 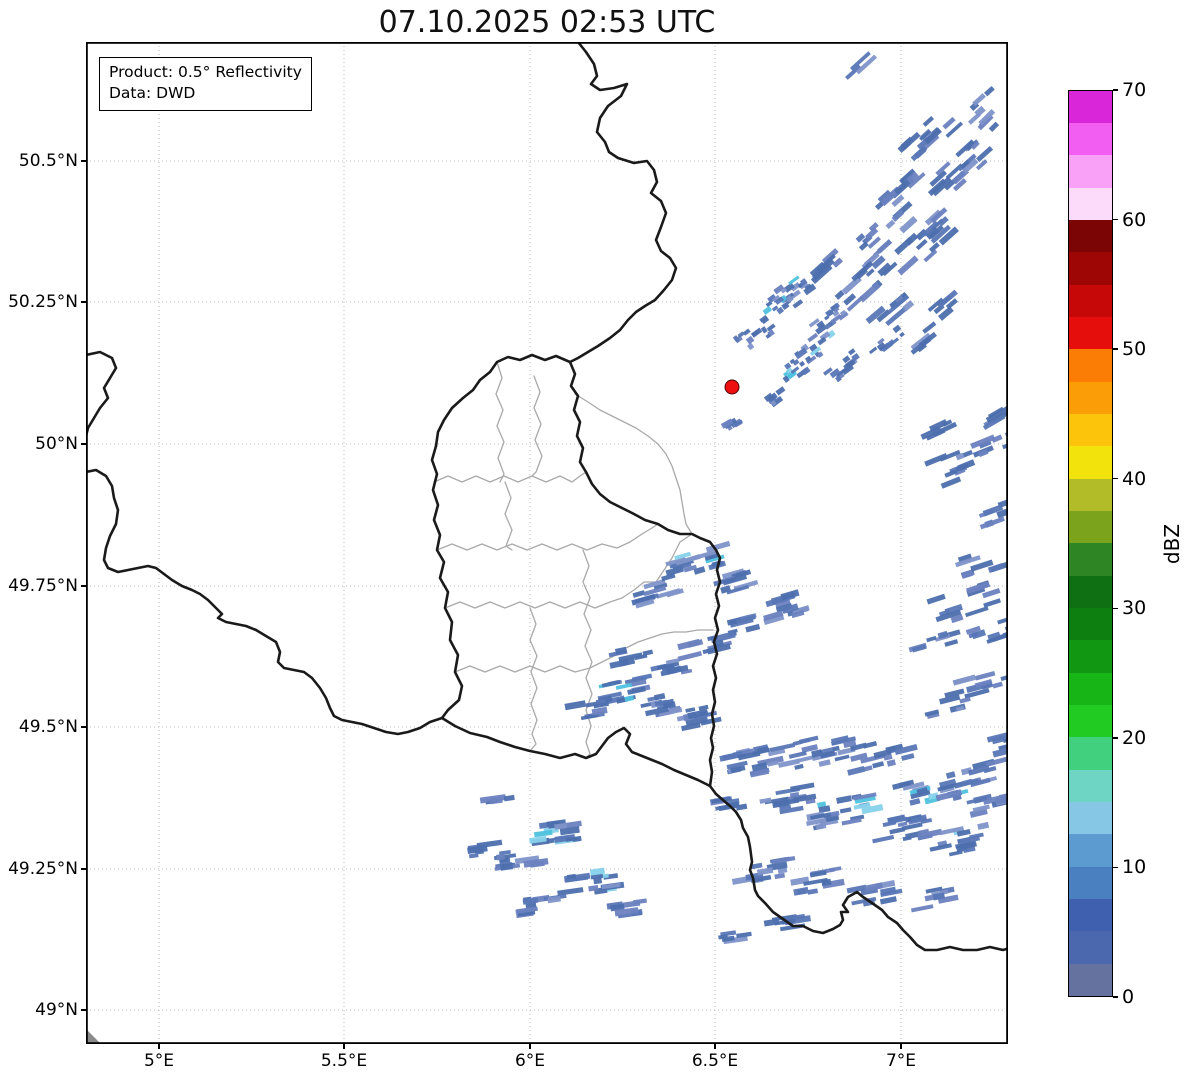 What do you see at coordinates (1134, 219) in the screenshot?
I see `colorbar-tick-label: 60` at bounding box center [1134, 219].